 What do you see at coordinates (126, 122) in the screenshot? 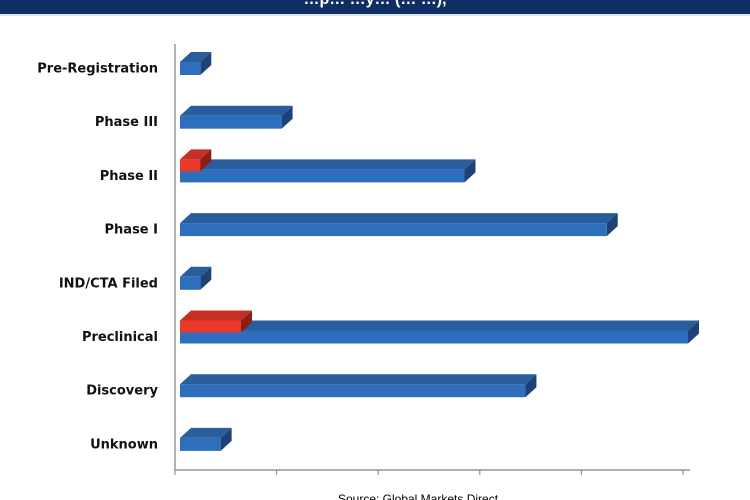
I see `category-label: Phase III` at bounding box center [126, 122].